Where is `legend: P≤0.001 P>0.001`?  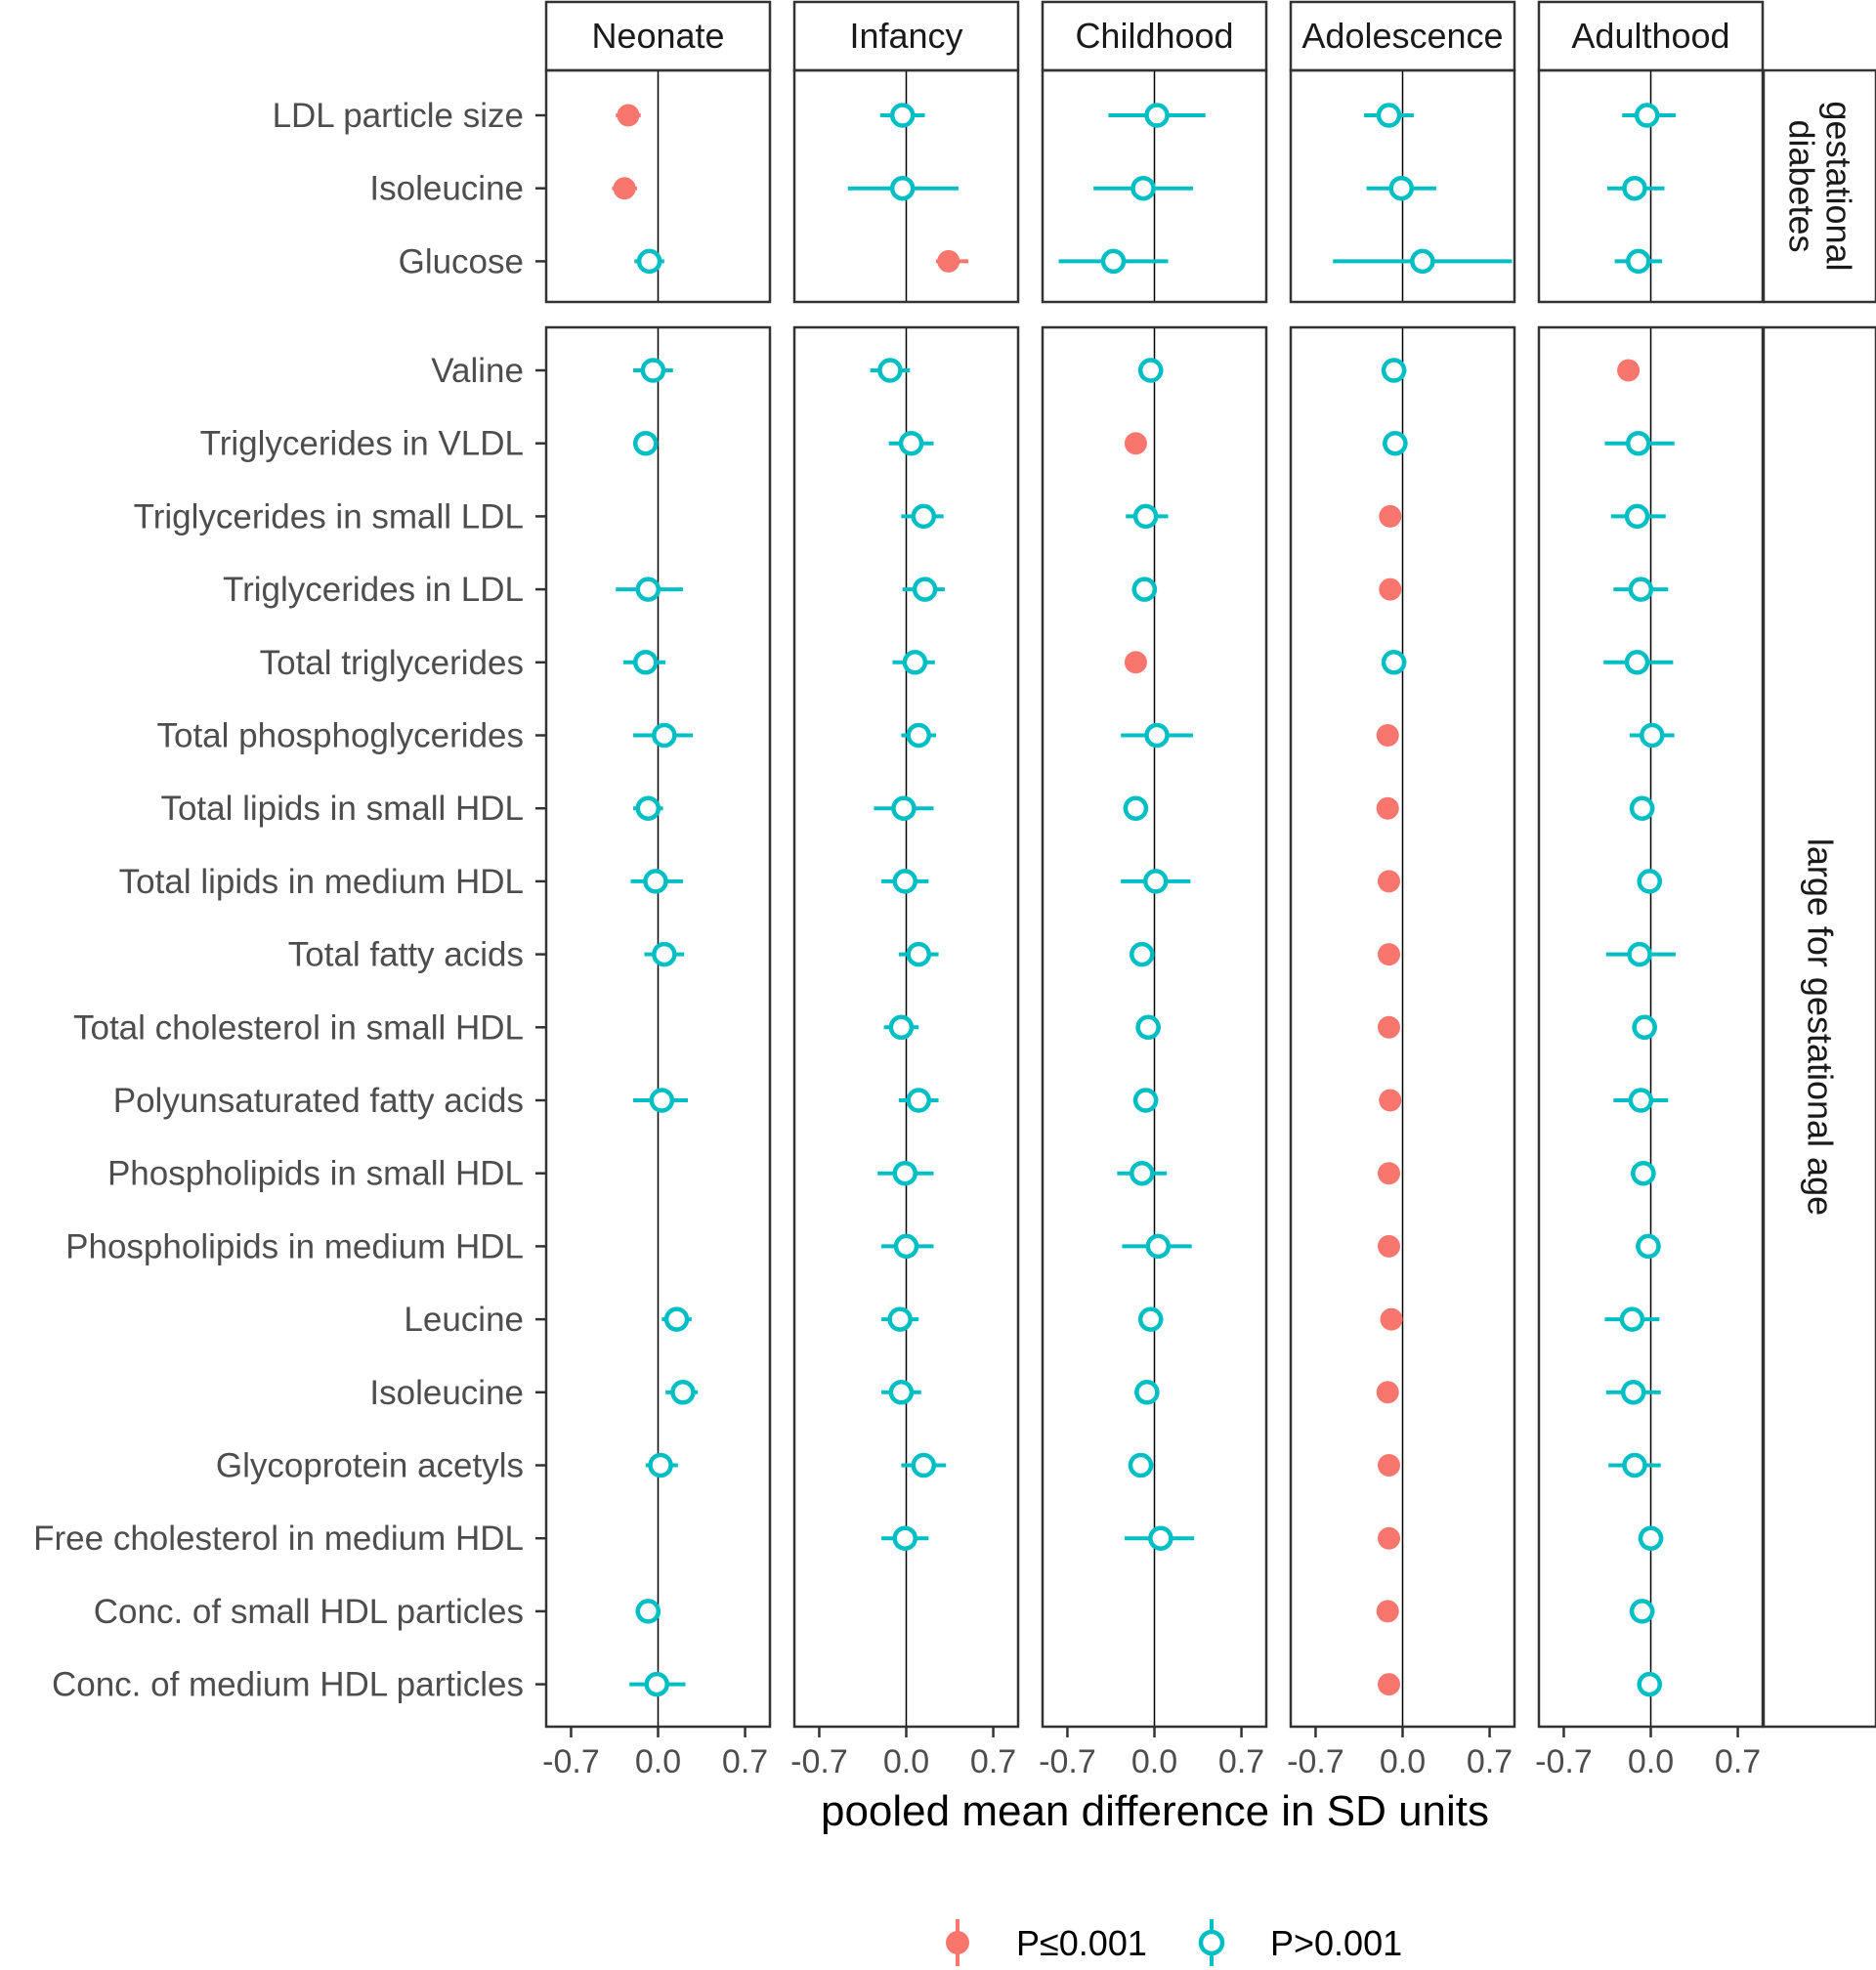
legend: P≤0.001 P>0.001 is located at coordinates (1174, 1943).